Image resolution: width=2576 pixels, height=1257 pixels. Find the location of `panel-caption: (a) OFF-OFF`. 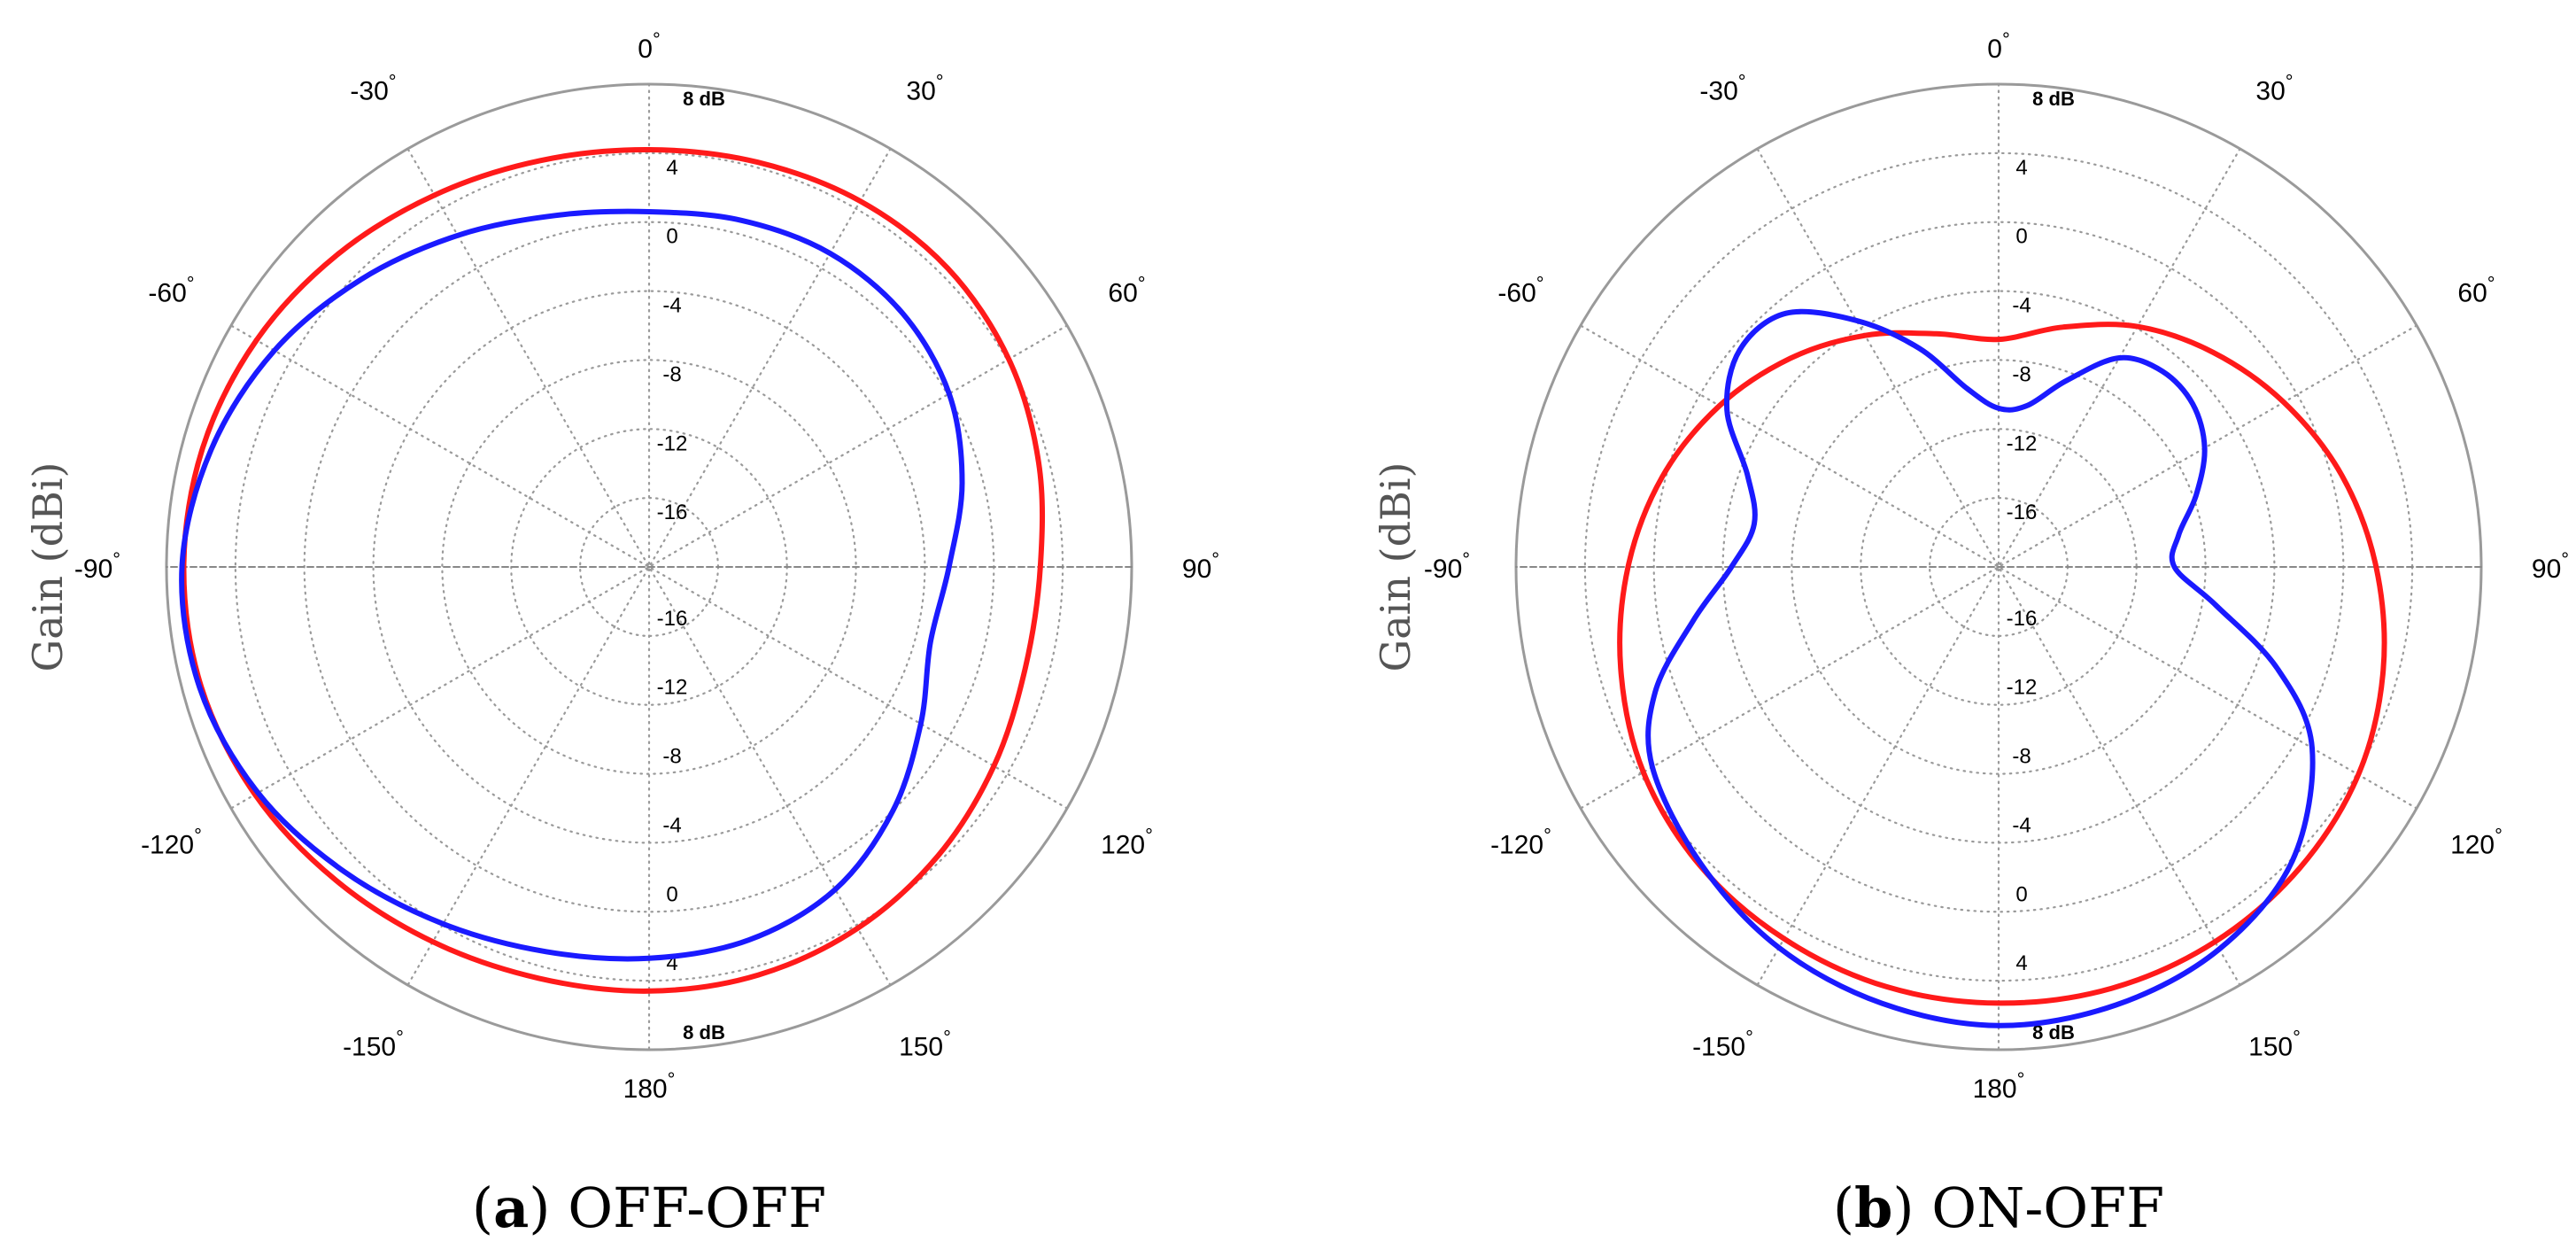

panel-caption: (a) OFF-OFF is located at coordinates (649, 1208).